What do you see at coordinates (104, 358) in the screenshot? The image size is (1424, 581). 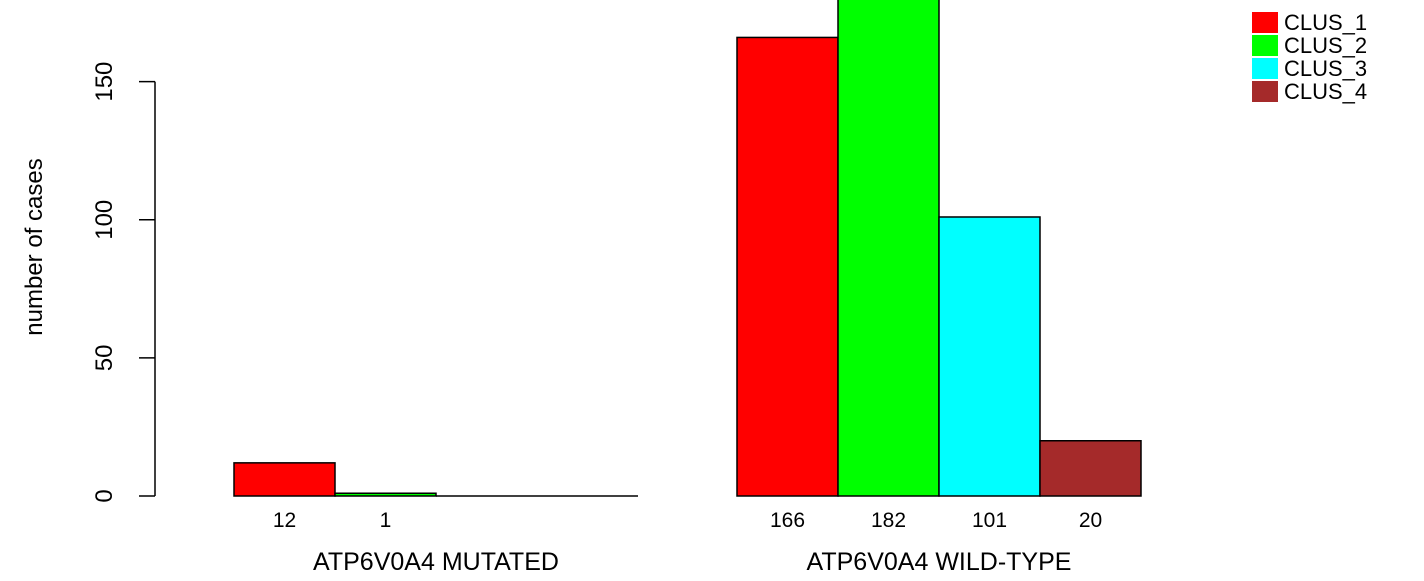 I see `y-tick-label: 50` at bounding box center [104, 358].